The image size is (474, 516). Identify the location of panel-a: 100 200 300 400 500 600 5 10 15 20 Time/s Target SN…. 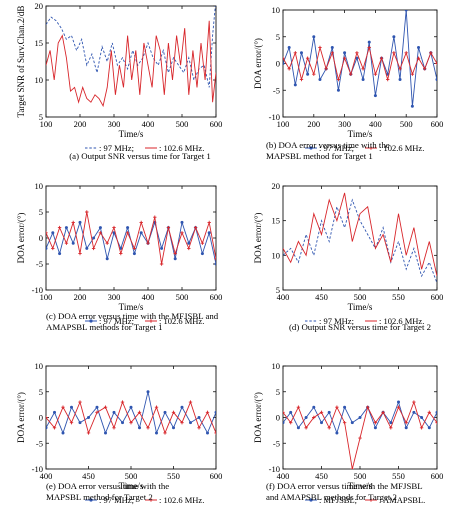
(119, 81).